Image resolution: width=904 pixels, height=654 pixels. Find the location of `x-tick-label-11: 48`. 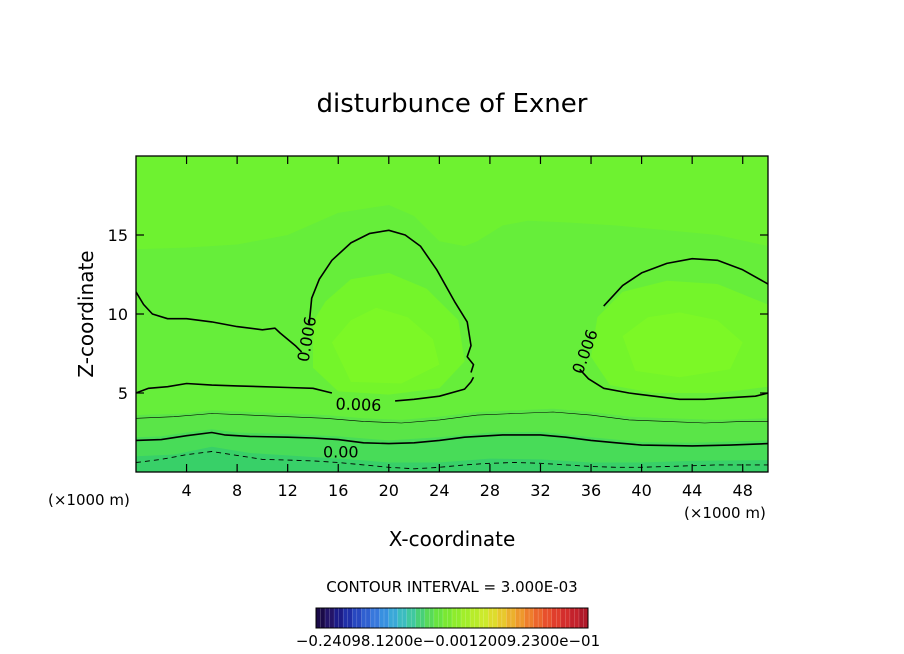

x-tick-label-11: 48 is located at coordinates (743, 490).